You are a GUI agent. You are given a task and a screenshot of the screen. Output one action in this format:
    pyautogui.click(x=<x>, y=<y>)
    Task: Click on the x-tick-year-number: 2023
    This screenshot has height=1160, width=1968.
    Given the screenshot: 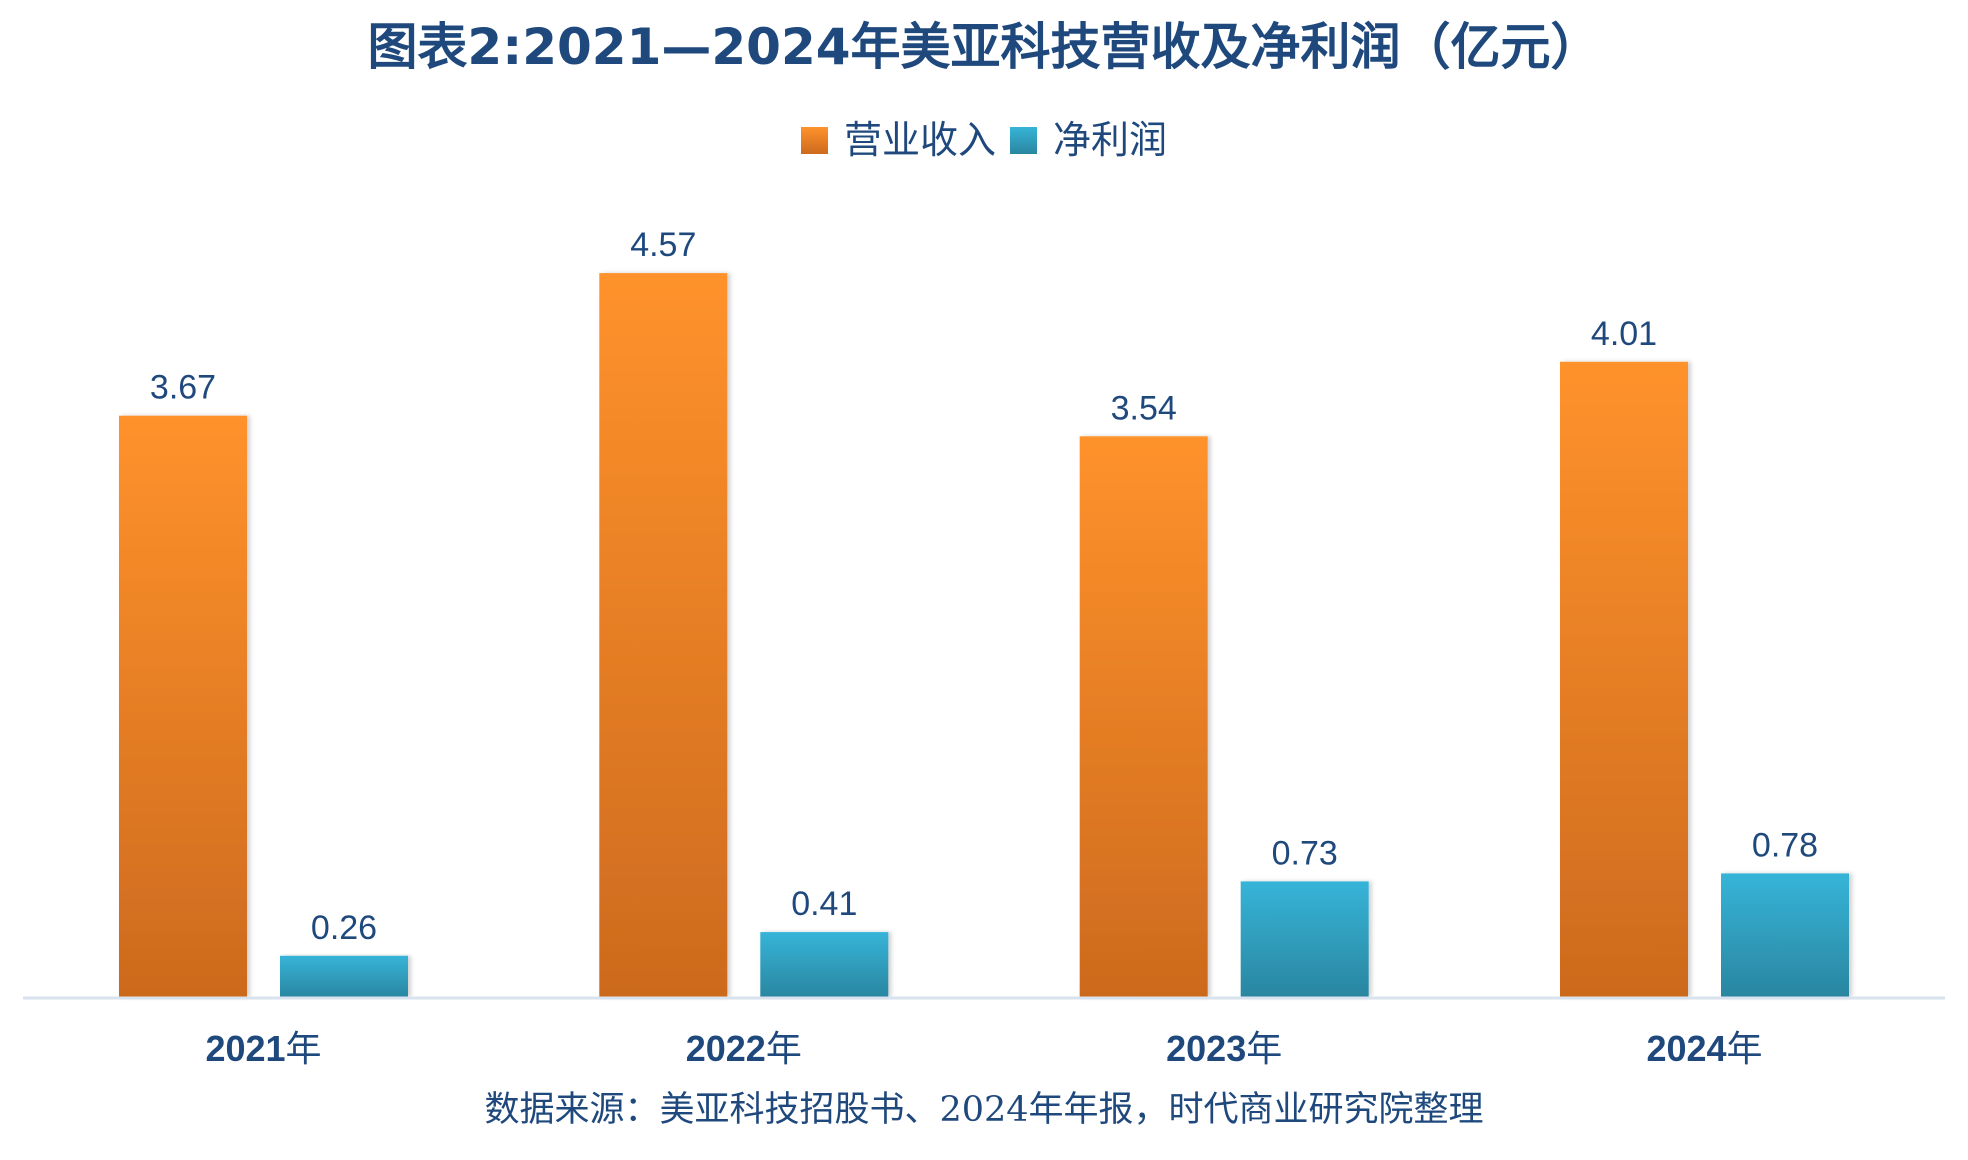 What is the action you would take?
    pyautogui.click(x=1206, y=1048)
    